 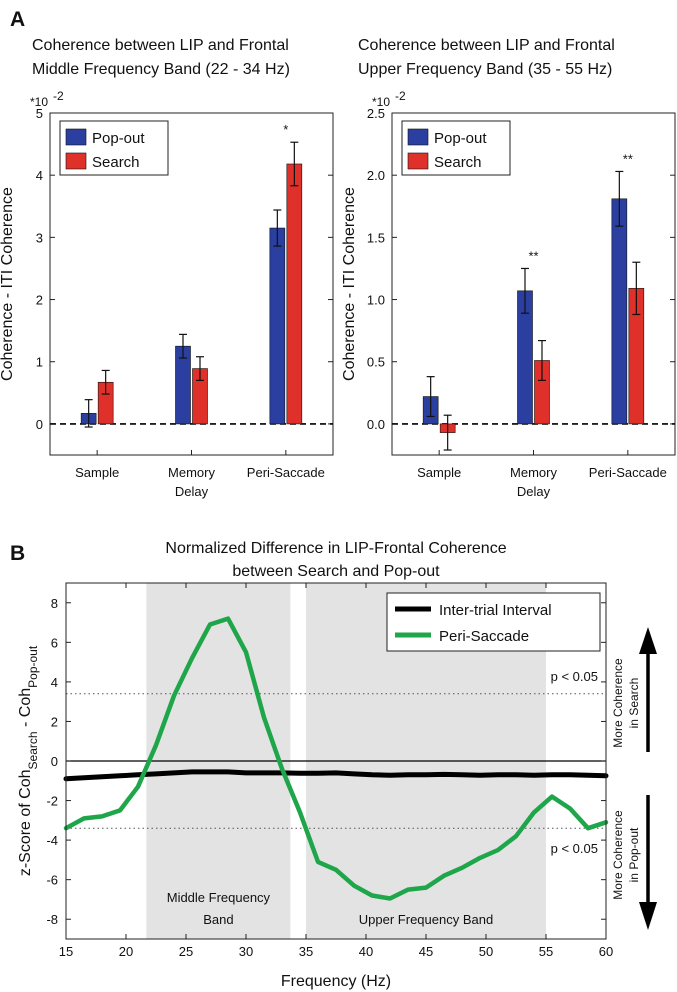 I want to click on y-tick-label: 1, so click(x=39, y=362).